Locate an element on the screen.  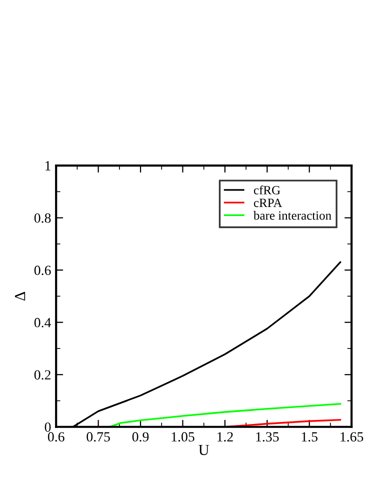
x-tick-label: 1.65 is located at coordinates (352, 437).